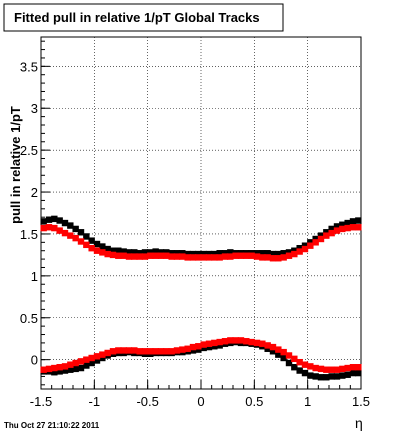  Describe the element at coordinates (34, 108) in the screenshot. I see `y-tick-label: 3` at that location.